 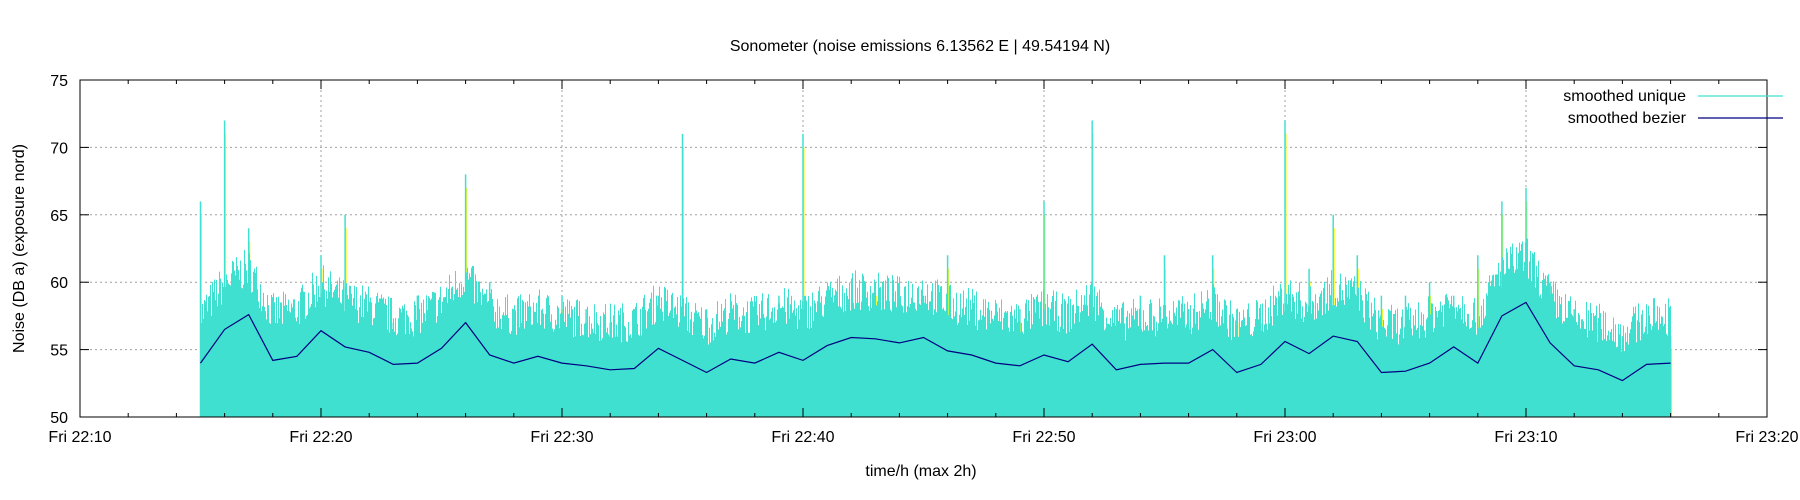 I want to click on legend-label-unique: smoothed unique, so click(x=1624, y=96).